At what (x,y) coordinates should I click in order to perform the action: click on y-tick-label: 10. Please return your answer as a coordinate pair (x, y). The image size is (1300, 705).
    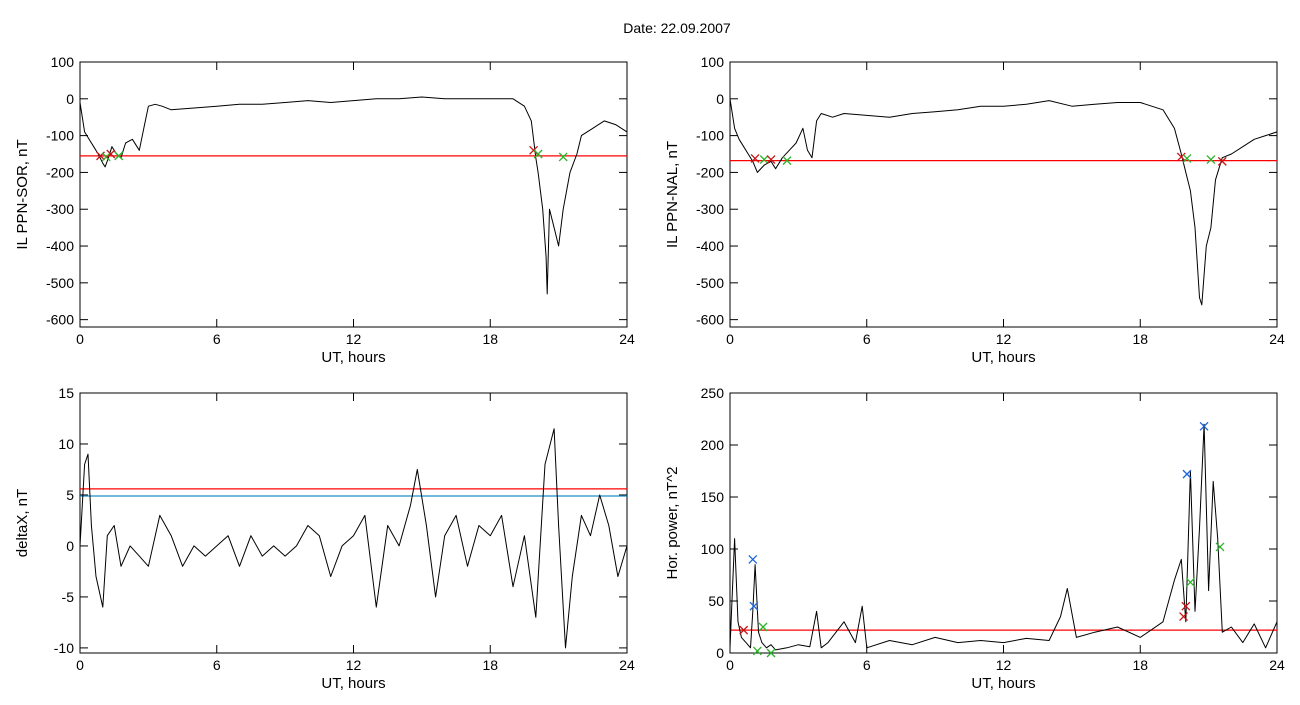
    Looking at the image, I should click on (66, 444).